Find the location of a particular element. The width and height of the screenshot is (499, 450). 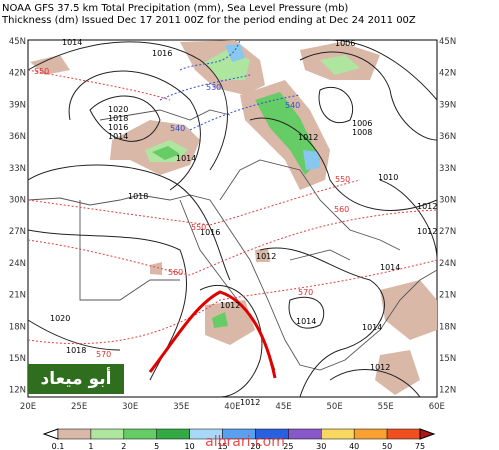

colorbar-label: 10 is located at coordinates (190, 446).